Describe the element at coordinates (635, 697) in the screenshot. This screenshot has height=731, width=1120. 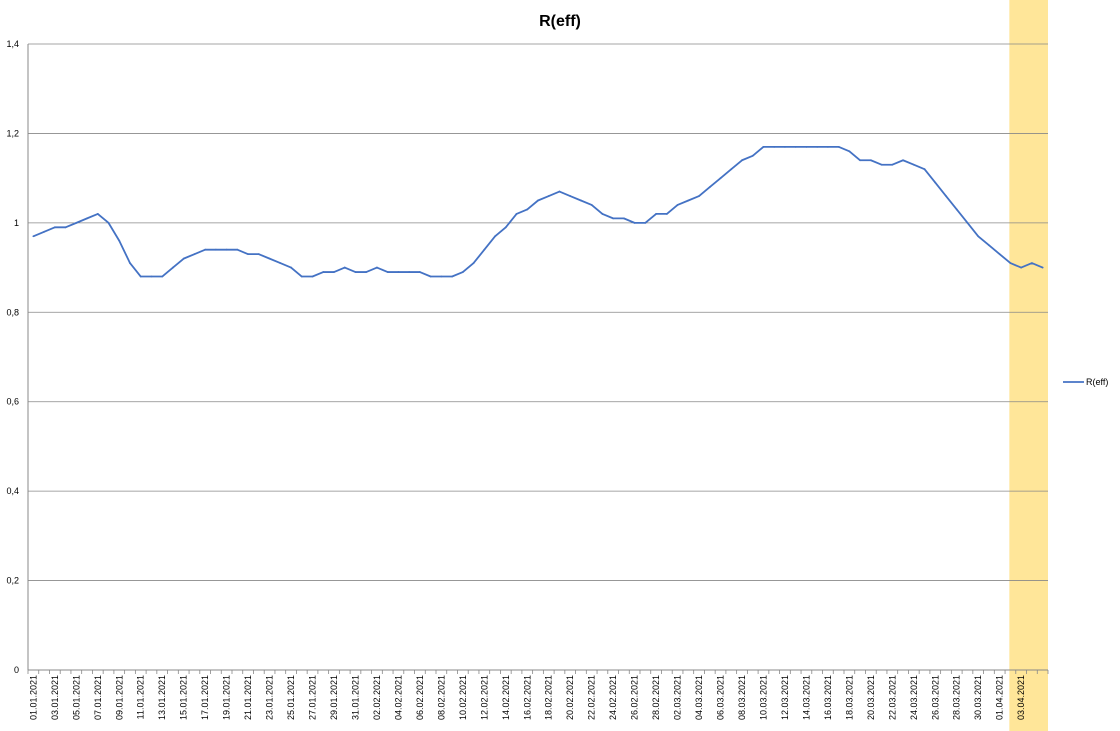
I see `x-tick-label: 26.02.2021` at that location.